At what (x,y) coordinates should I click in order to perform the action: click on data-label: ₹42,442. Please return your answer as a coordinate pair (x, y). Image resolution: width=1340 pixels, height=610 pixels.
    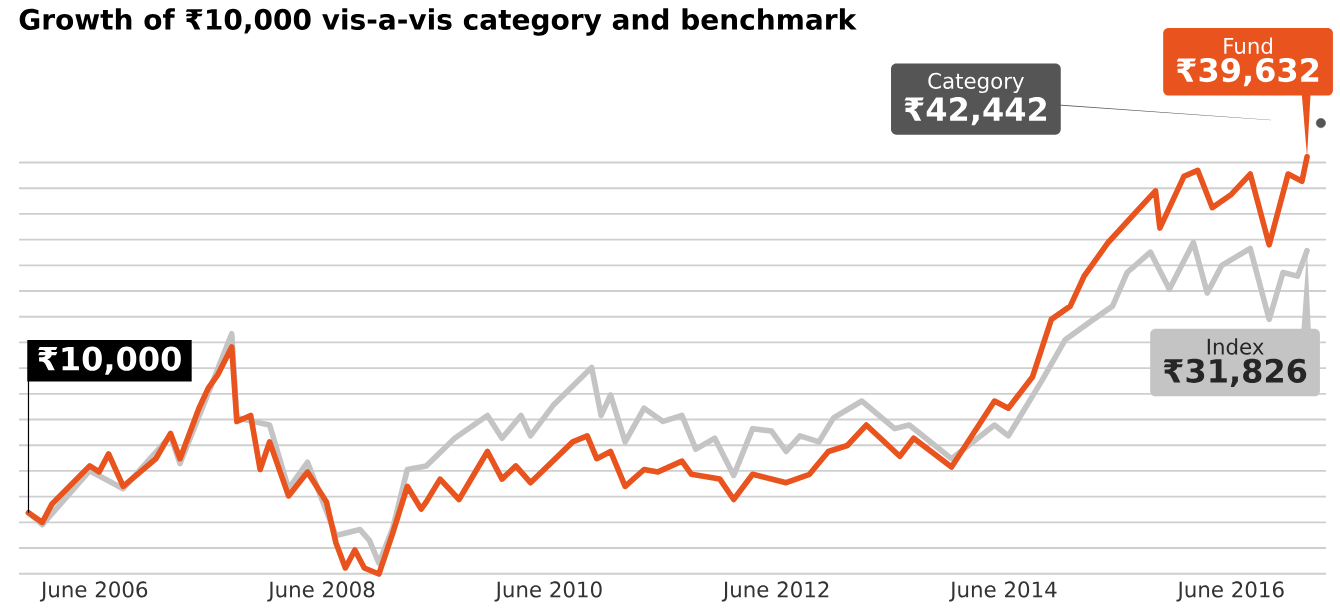
    Looking at the image, I should click on (975, 111).